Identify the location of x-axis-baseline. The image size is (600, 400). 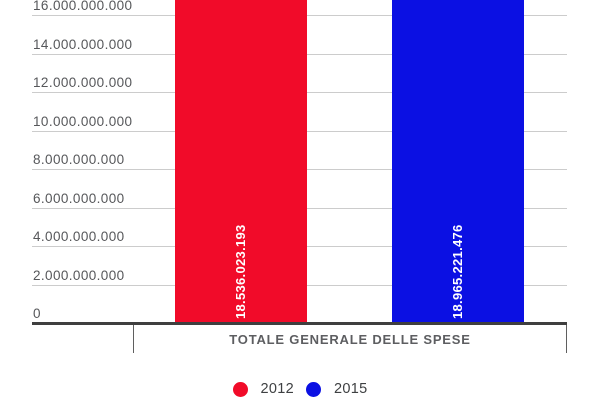
(299, 323).